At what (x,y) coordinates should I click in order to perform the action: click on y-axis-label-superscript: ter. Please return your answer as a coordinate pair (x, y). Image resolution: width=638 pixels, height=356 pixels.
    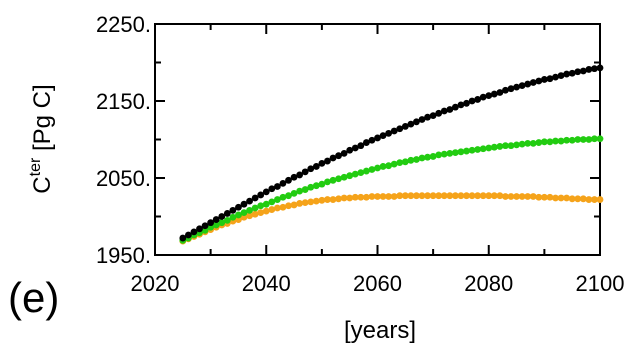
    Looking at the image, I should click on (35, 166).